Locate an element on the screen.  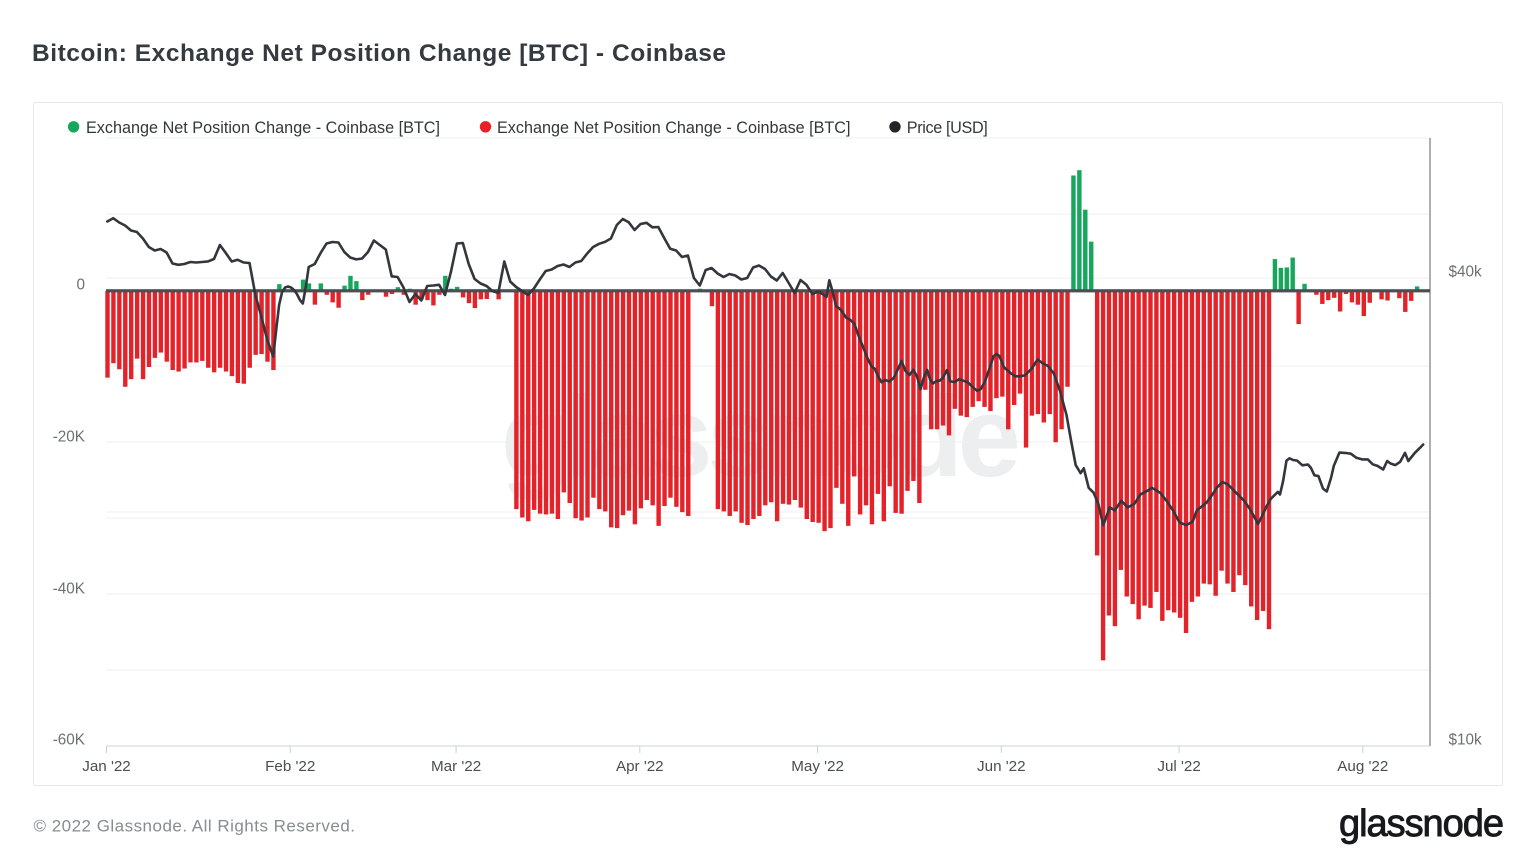
svg-text: May '22 is located at coordinates (817, 766).